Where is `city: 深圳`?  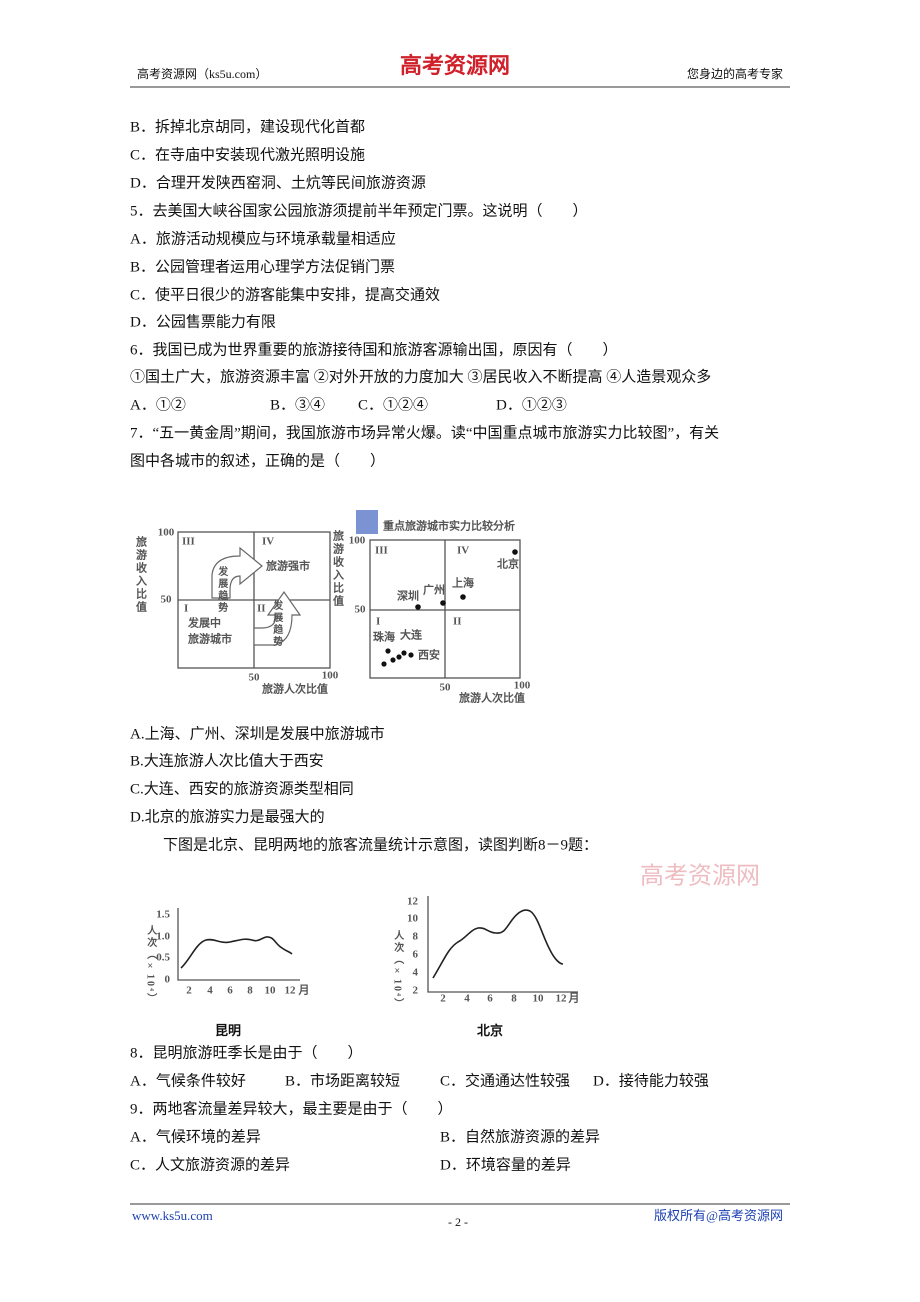
city: 深圳 is located at coordinates (408, 596).